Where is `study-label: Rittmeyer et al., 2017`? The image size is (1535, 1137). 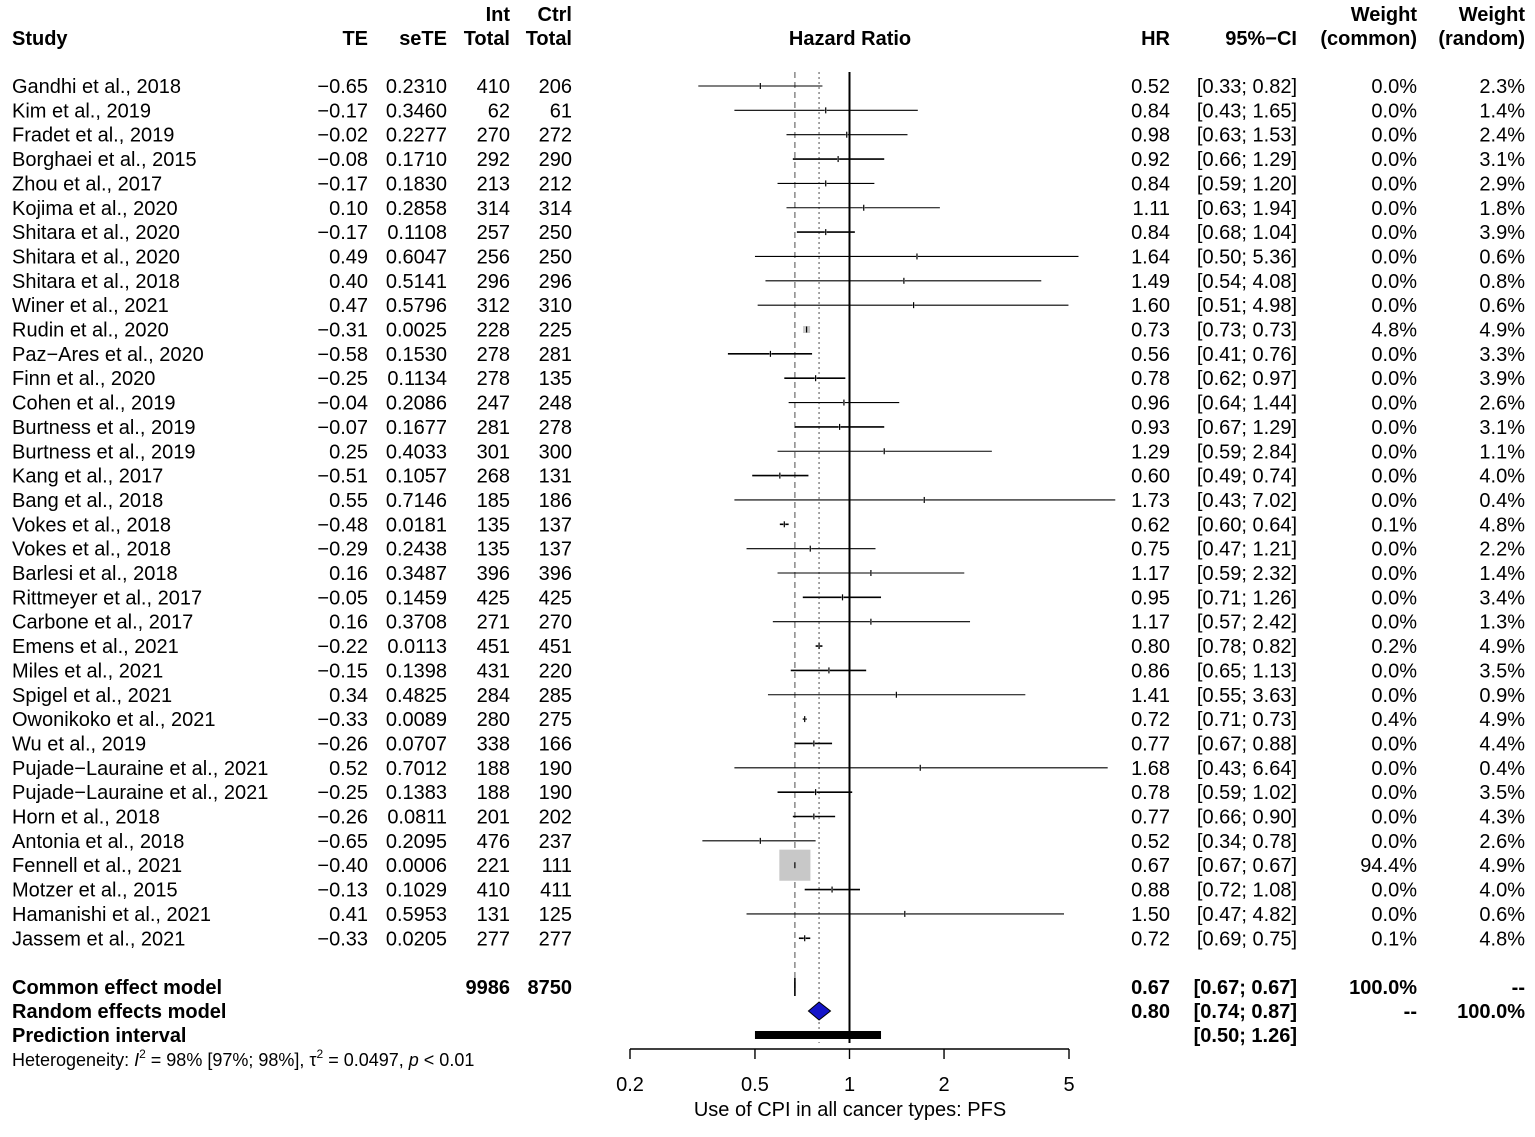
study-label: Rittmeyer et al., 2017 is located at coordinates (107, 598).